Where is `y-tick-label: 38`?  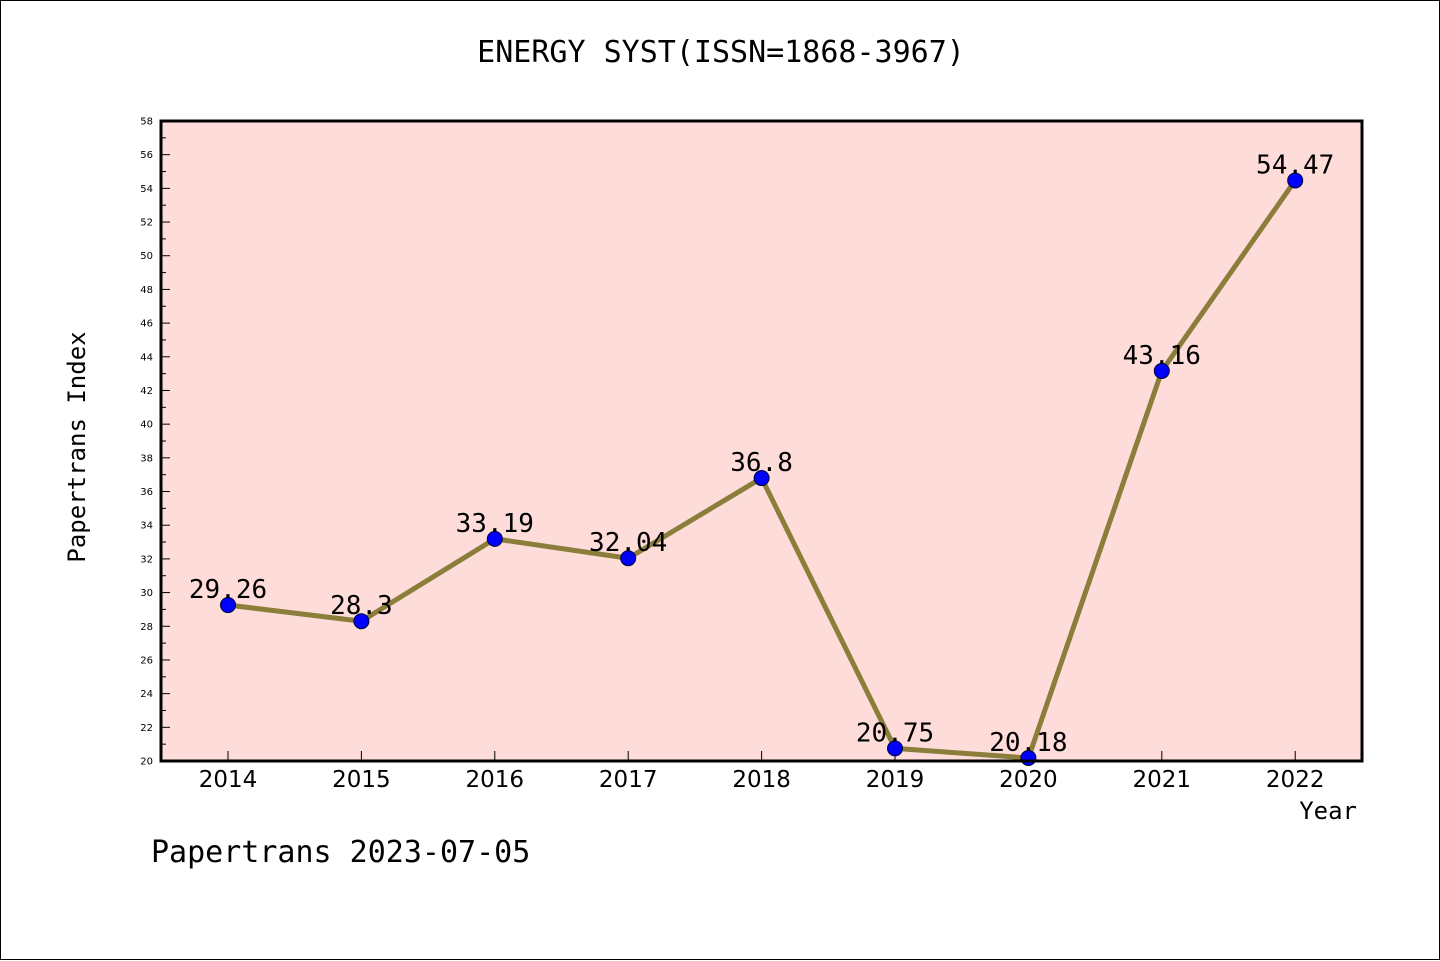 y-tick-label: 38 is located at coordinates (146, 458).